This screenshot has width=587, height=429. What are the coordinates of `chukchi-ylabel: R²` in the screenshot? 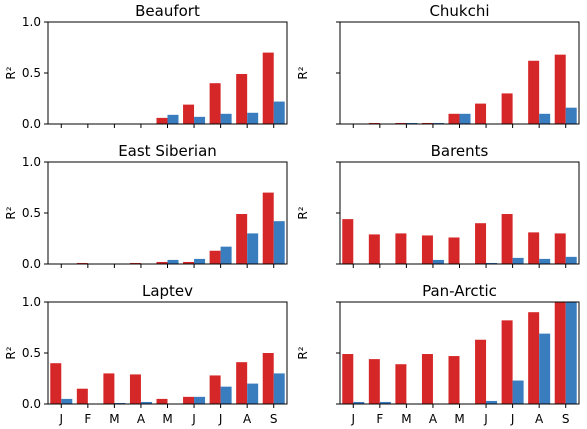 It's located at (303, 72).